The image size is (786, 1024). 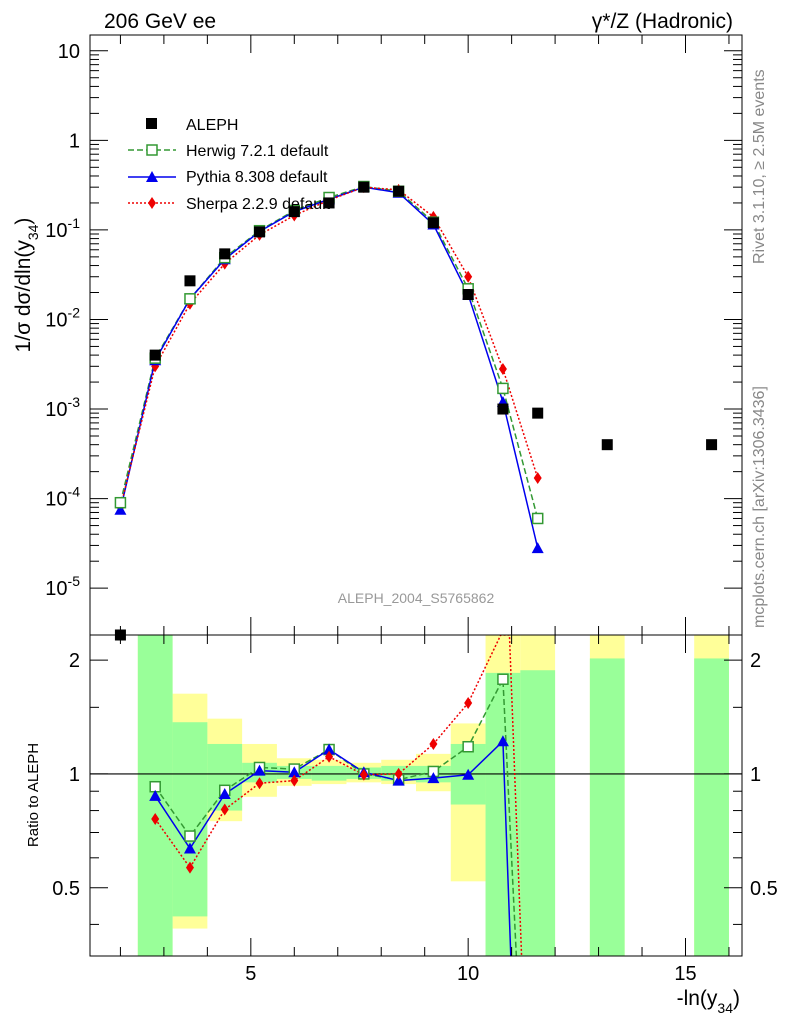 What do you see at coordinates (759, 166) in the screenshot?
I see `rivet-label: Rivet 3.1.10, ≥ 2.5M events` at bounding box center [759, 166].